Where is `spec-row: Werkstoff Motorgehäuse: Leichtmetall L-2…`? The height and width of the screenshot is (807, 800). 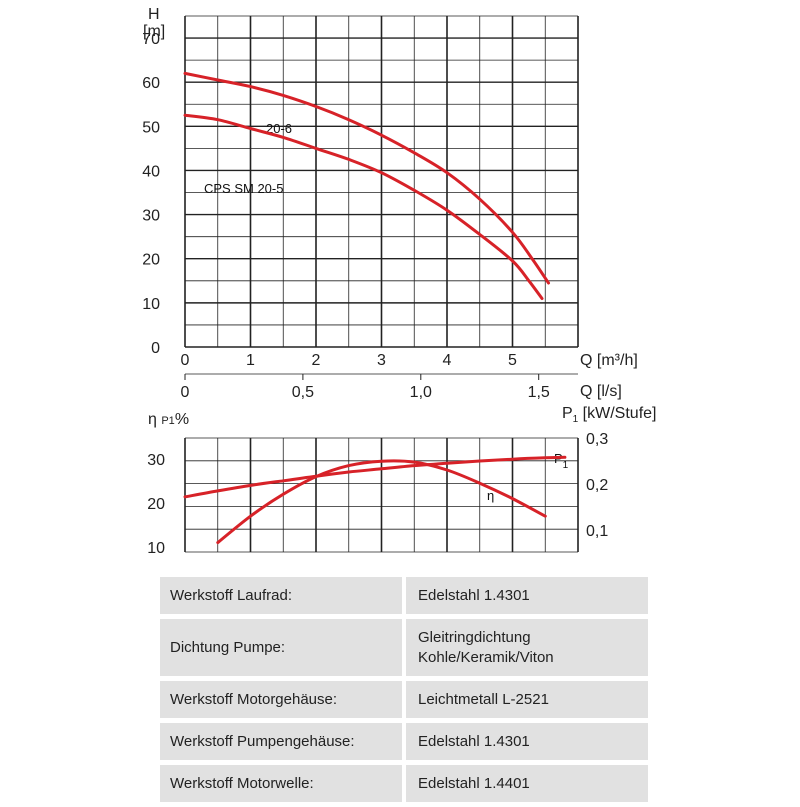
spec-row: Werkstoff Motorgehäuse: Leichtmetall L-2… is located at coordinates (404, 699).